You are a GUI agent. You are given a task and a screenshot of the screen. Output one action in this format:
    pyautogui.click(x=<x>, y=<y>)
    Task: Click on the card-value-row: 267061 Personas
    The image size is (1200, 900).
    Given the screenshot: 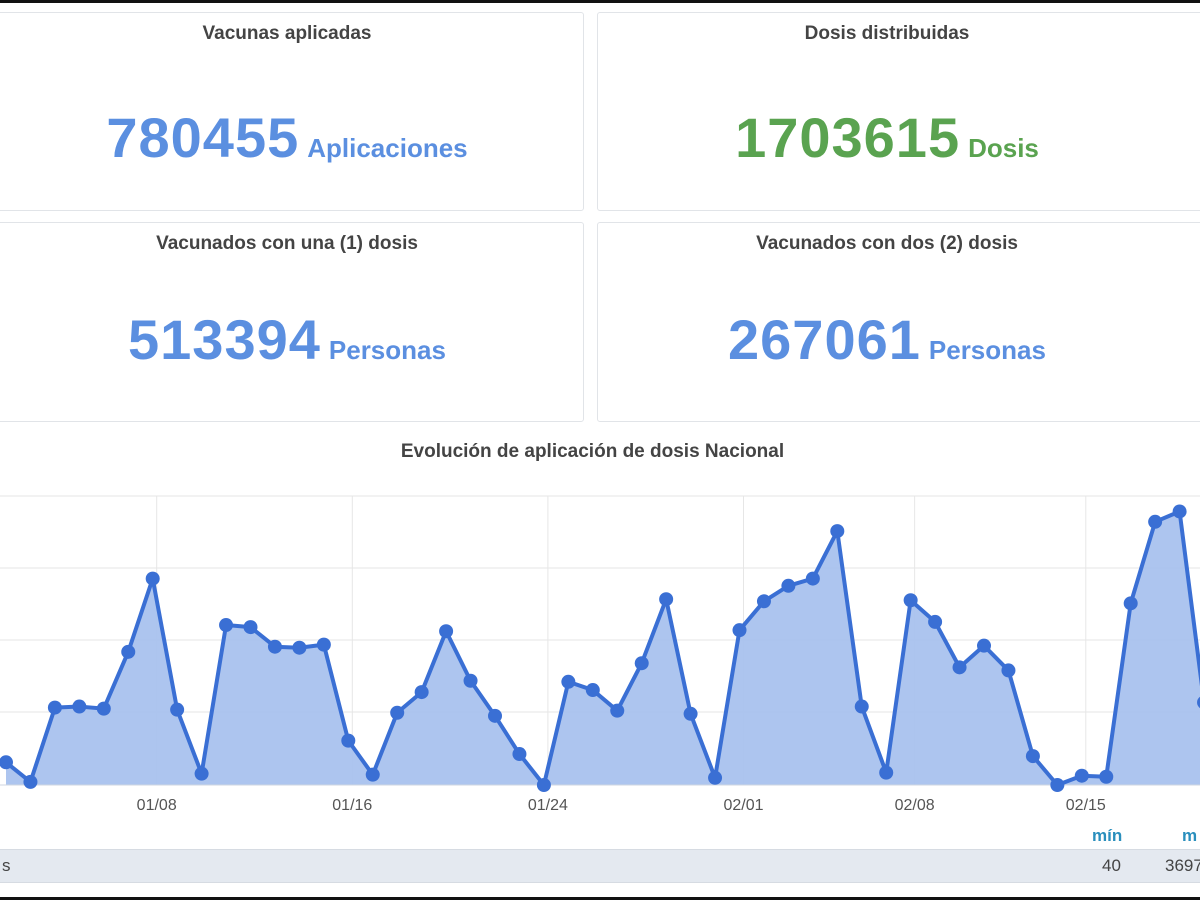 What is the action you would take?
    pyautogui.click(x=887, y=339)
    